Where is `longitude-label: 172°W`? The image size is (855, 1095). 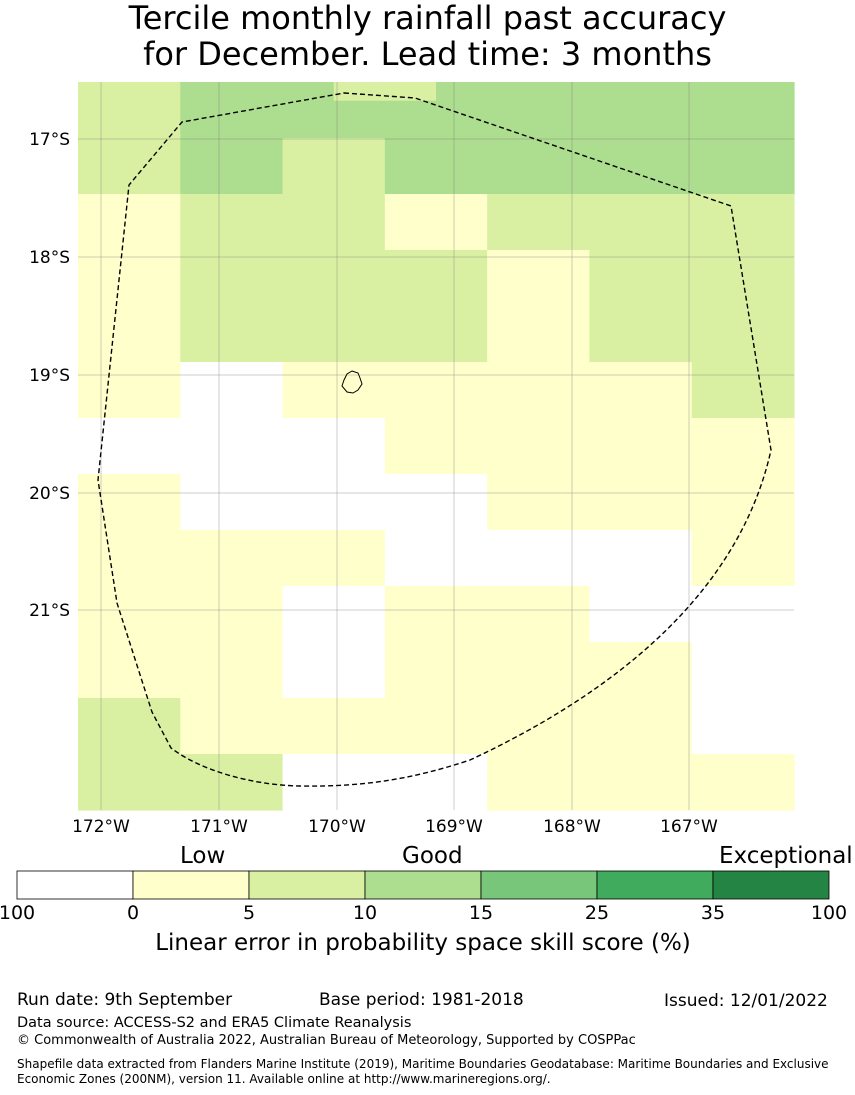 longitude-label: 172°W is located at coordinates (101, 827).